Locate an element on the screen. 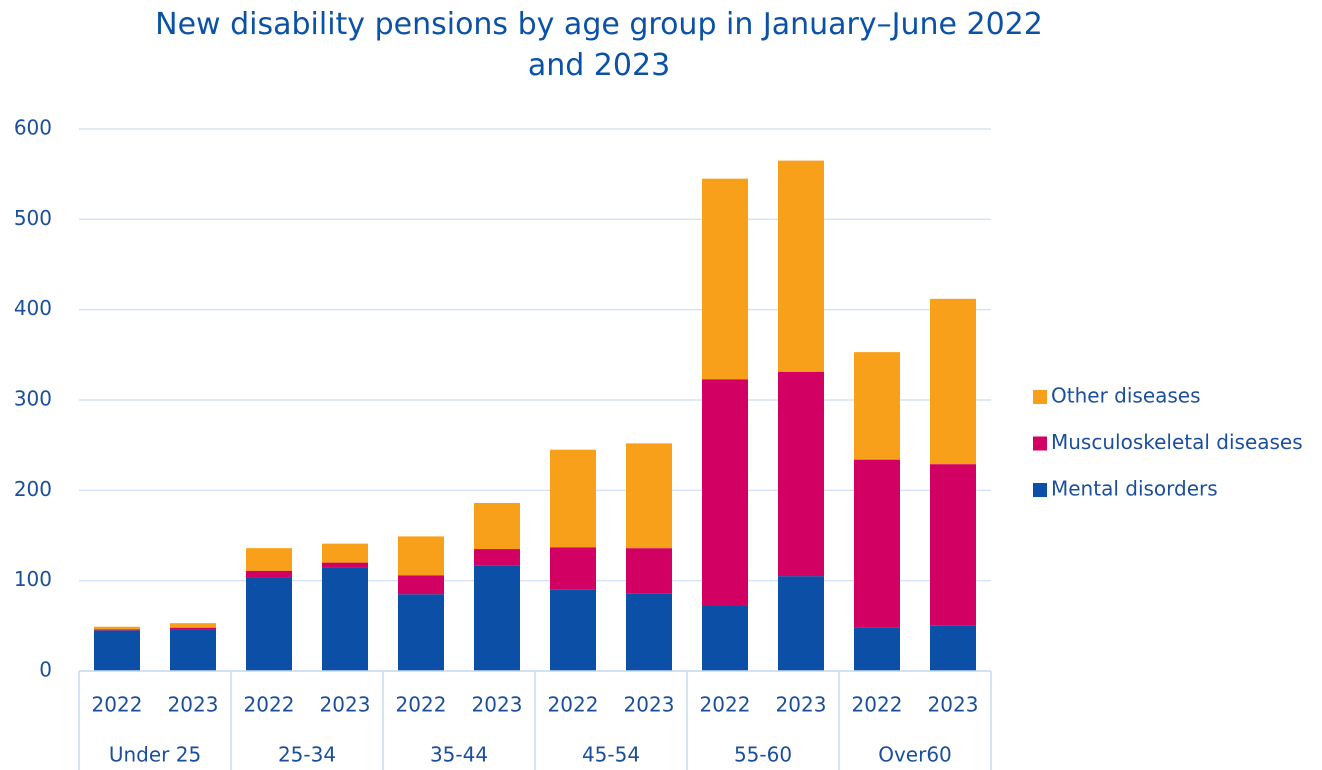 This screenshot has height=770, width=1322. y-tick-label: 400 is located at coordinates (33, 308).